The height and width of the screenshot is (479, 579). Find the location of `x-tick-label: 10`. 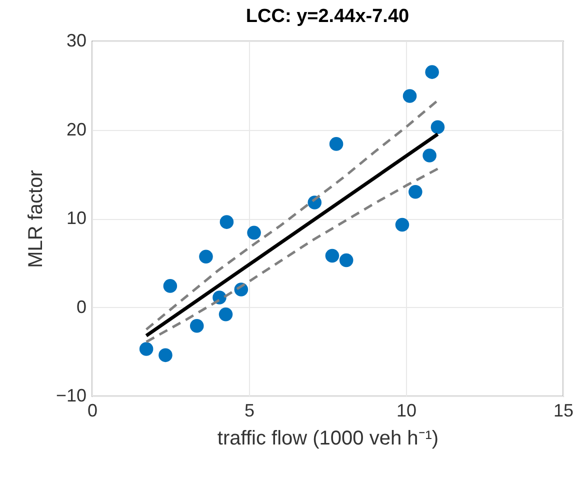

x-tick-label: 10 is located at coordinates (406, 410).